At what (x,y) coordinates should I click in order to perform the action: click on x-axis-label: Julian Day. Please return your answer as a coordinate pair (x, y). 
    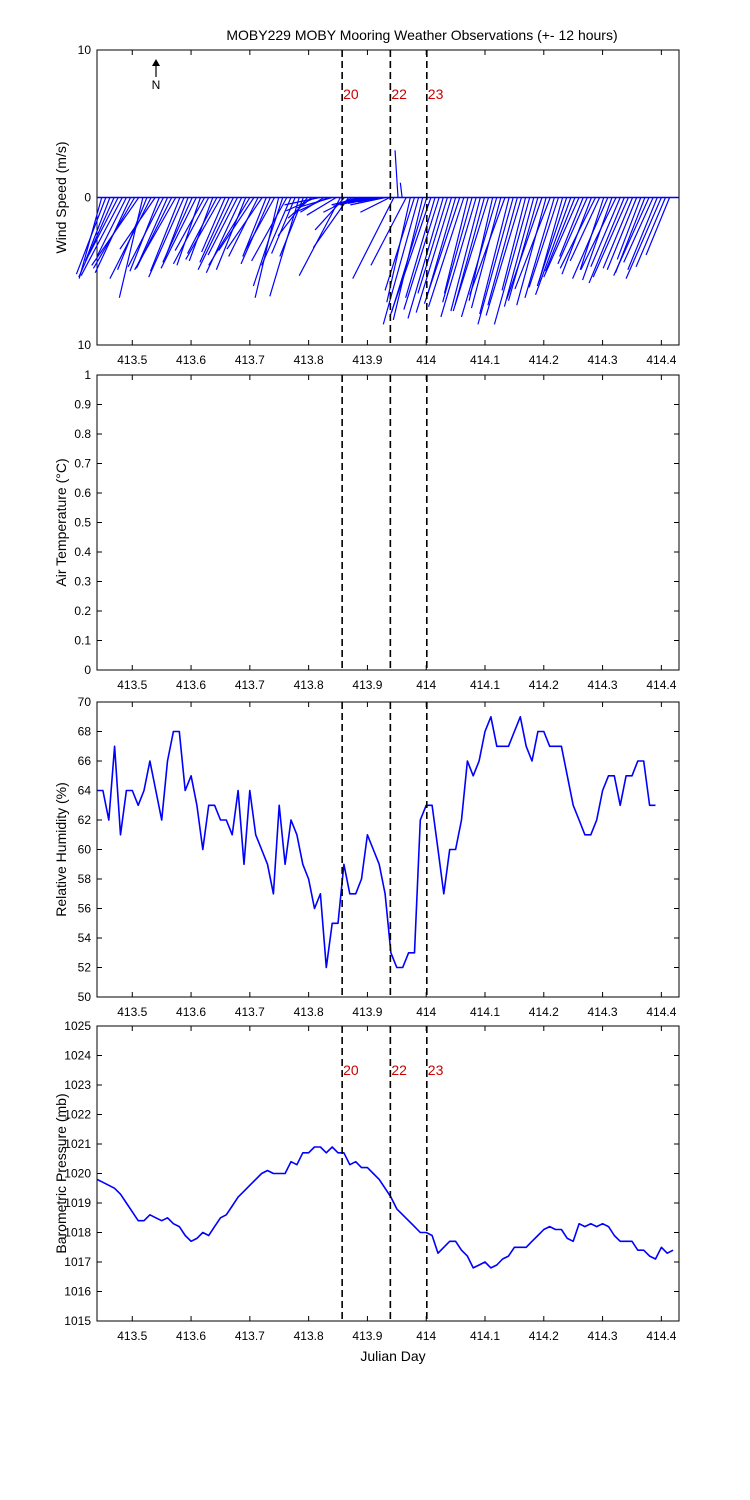
    Looking at the image, I should click on (392, 1356).